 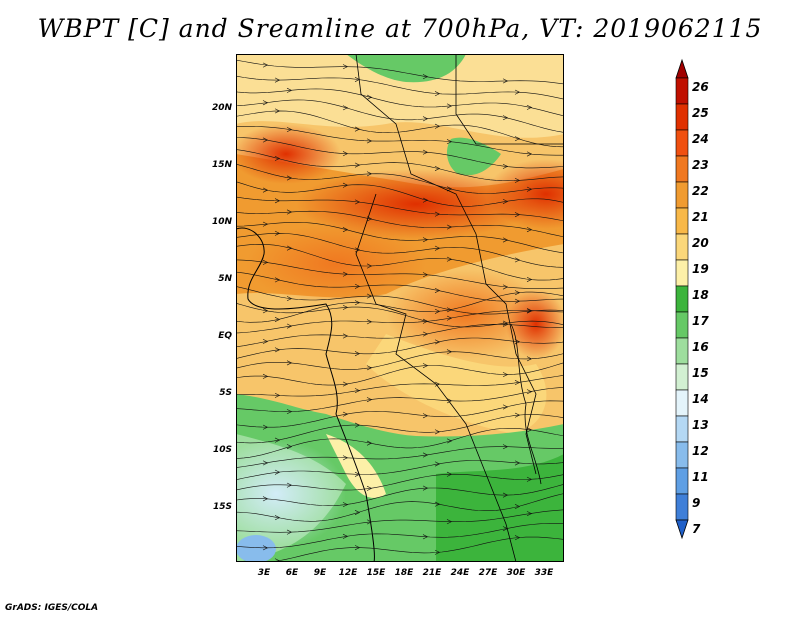 I want to click on colorbar-label: 14, so click(x=700, y=399).